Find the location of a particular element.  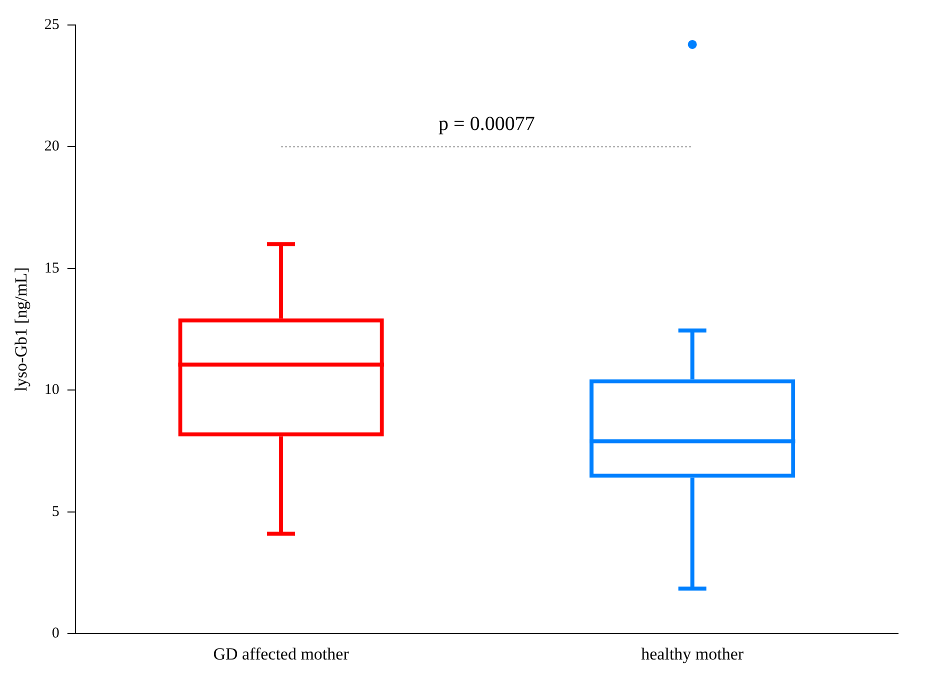

y-tick-label: 0 is located at coordinates (56, 634).